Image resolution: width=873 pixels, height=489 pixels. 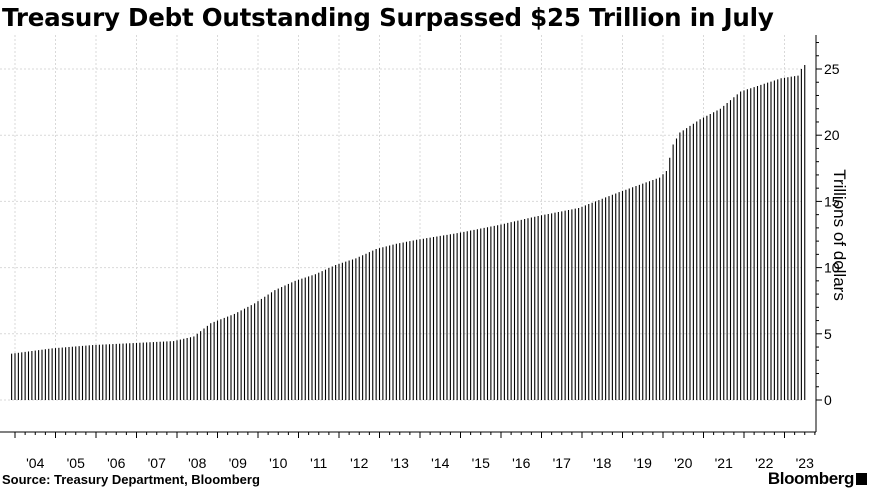 I want to click on y-tick-label: 10, so click(x=832, y=268).